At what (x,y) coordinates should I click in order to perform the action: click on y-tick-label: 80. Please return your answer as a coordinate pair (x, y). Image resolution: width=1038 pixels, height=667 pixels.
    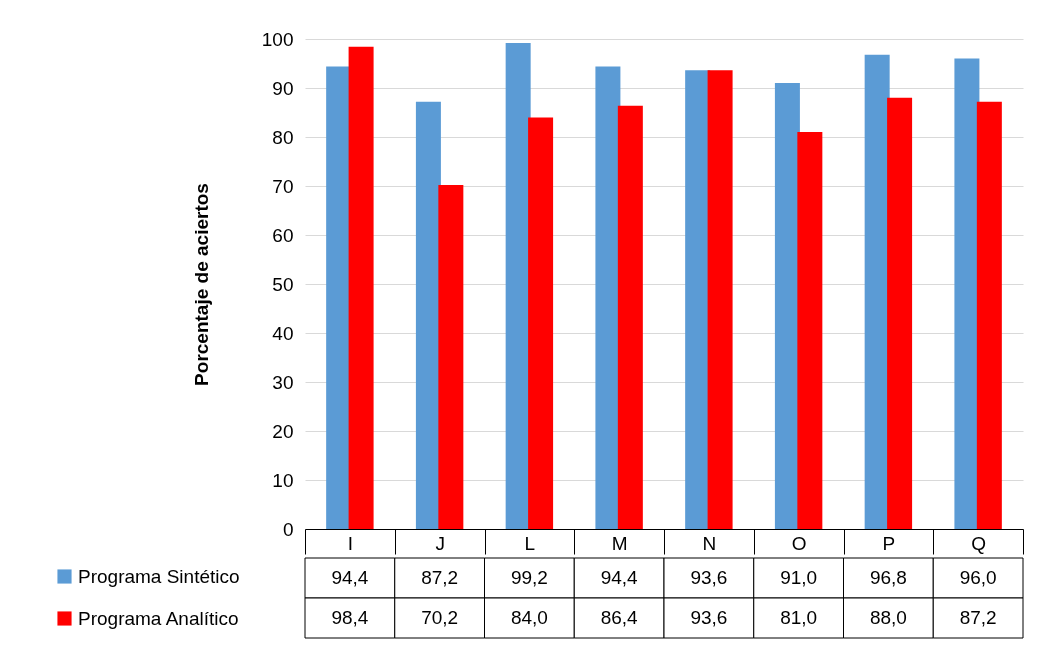
    Looking at the image, I should click on (283, 137).